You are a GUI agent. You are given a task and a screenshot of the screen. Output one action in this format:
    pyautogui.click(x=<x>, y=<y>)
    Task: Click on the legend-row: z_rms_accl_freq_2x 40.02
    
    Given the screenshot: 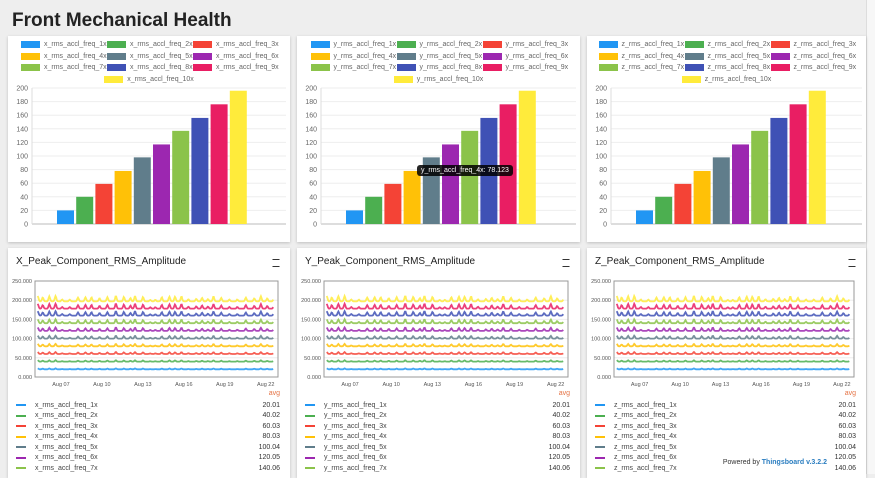 What is the action you would take?
    pyautogui.click(x=725, y=416)
    